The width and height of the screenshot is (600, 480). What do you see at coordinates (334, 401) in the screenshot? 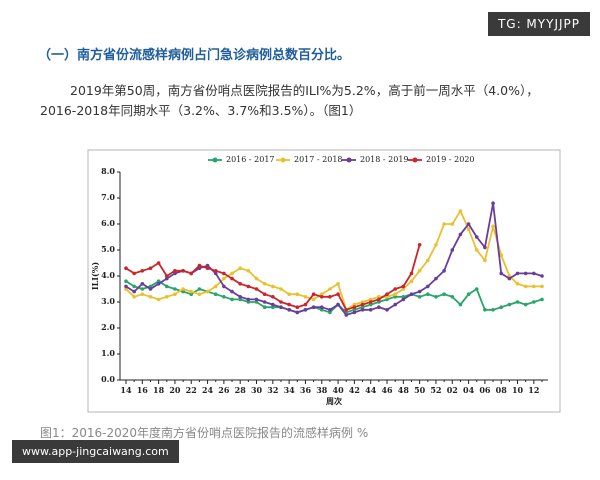
I see `x-axis-label: 周次` at bounding box center [334, 401].